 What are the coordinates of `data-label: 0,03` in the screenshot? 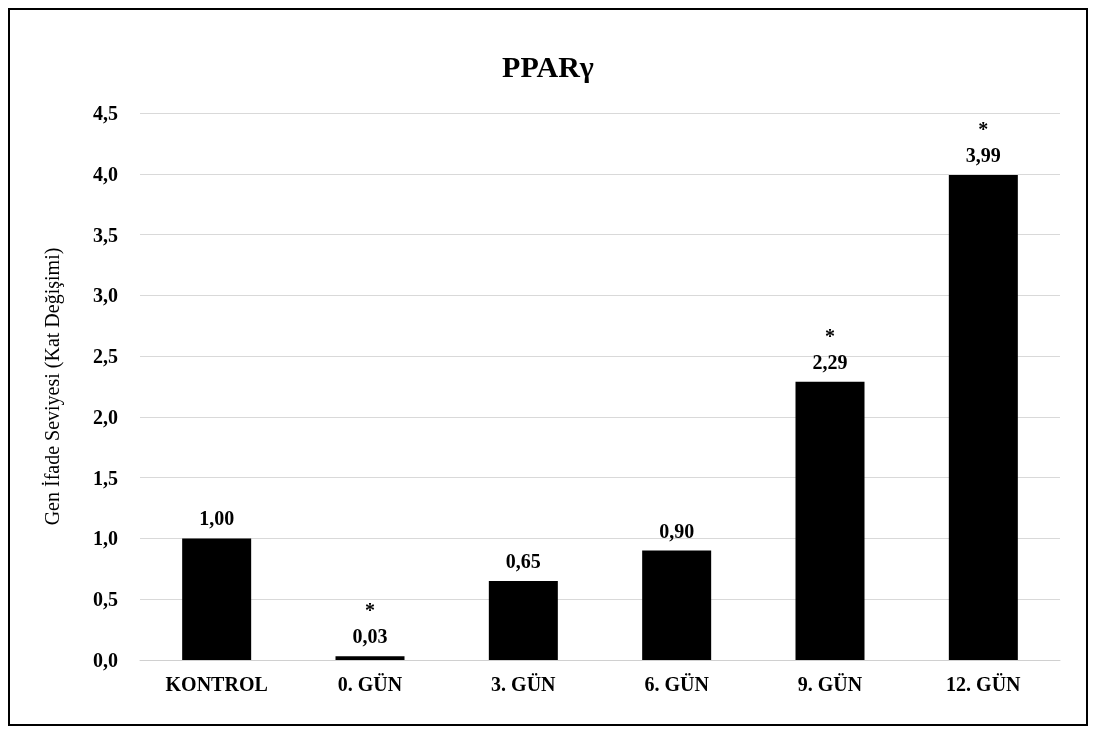 It's located at (370, 636).